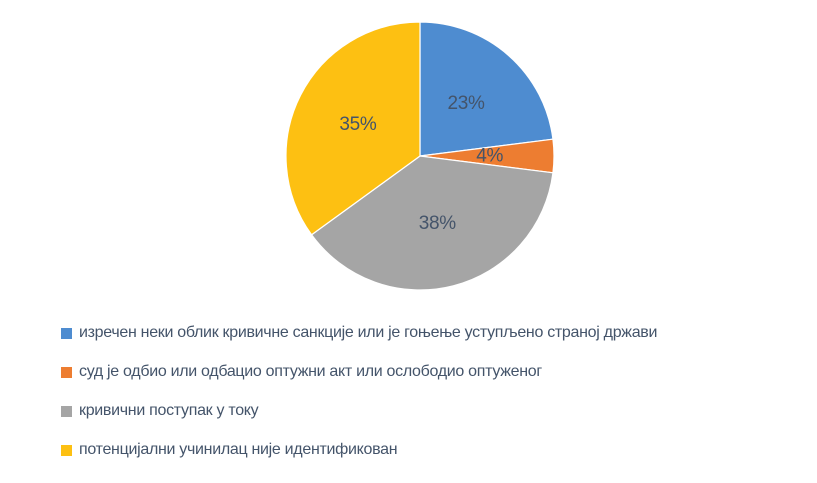  Describe the element at coordinates (169, 410) in the screenshot. I see `legend-label: кривични поступак у току` at that location.